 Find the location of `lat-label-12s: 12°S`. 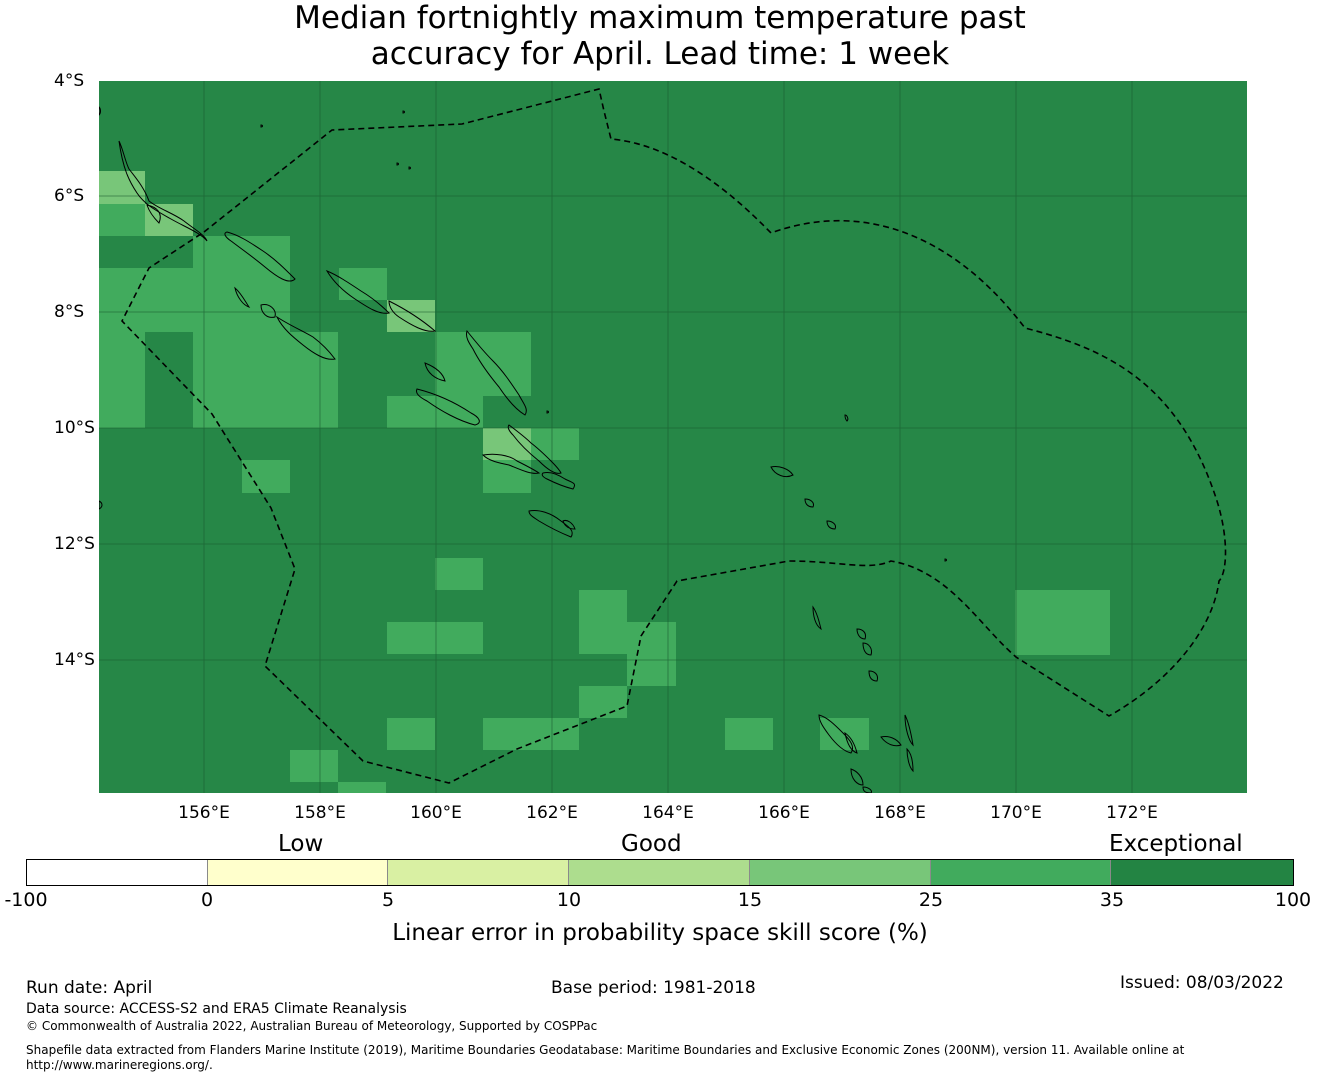

lat-label-12s: 12°S is located at coordinates (74, 544).